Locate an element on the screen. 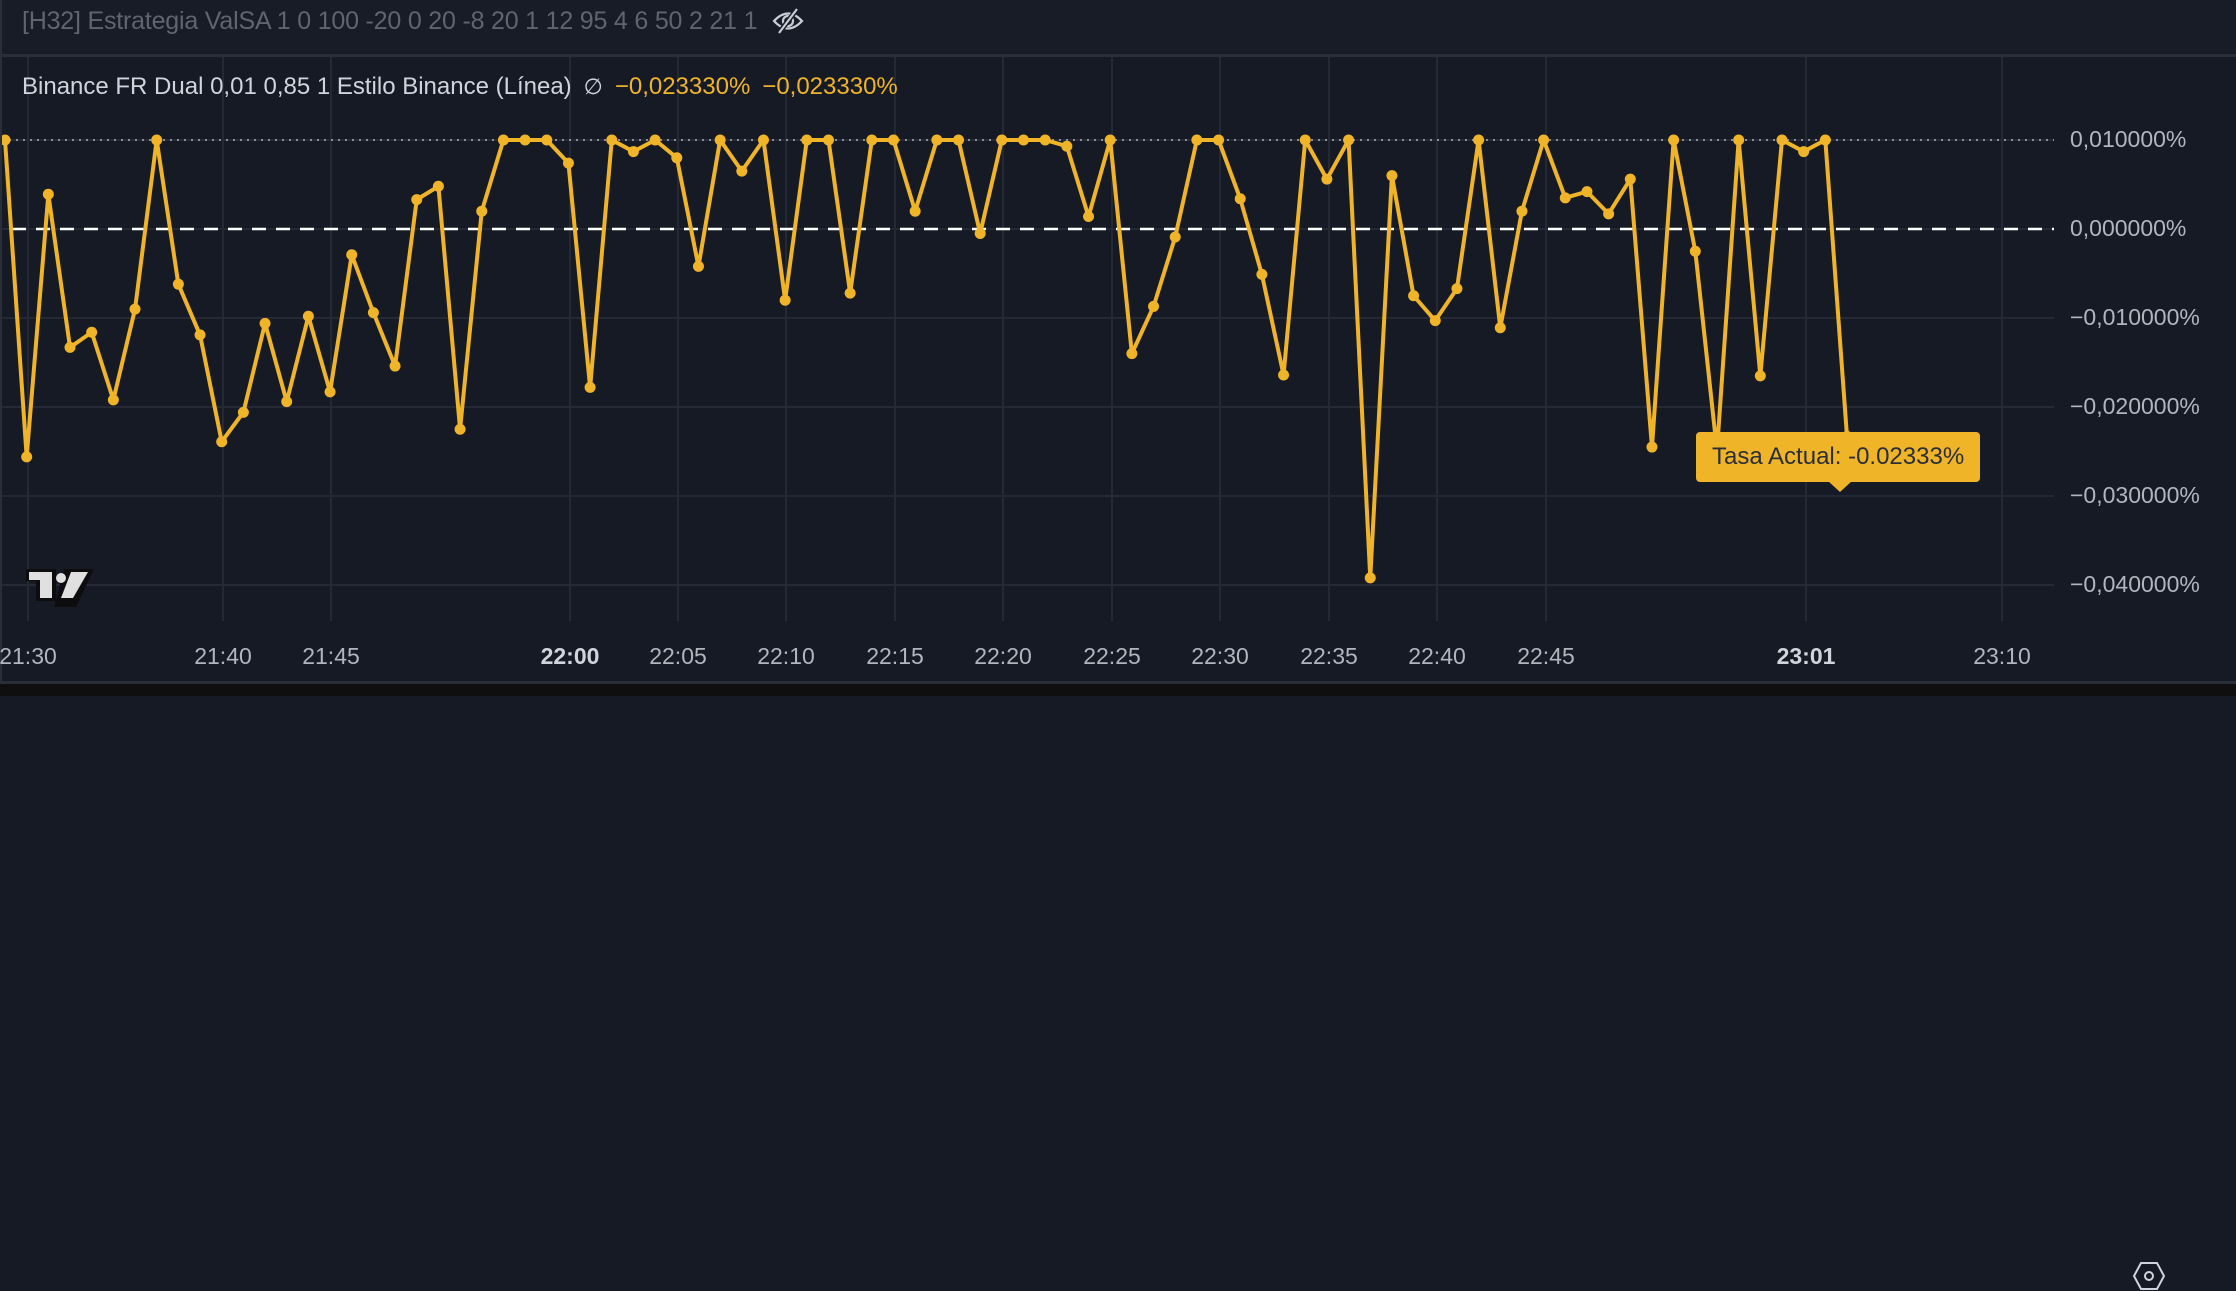 The image size is (2236, 1291). time-label: 22:40 is located at coordinates (1437, 656).